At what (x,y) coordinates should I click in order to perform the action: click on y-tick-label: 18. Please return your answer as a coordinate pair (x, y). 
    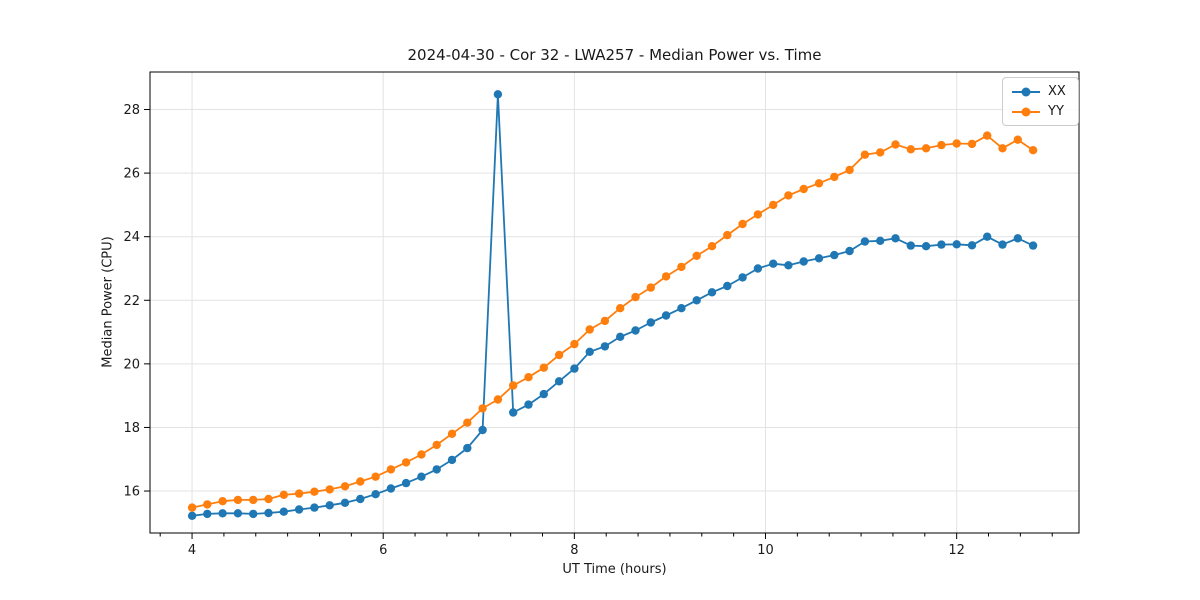
    Looking at the image, I should click on (131, 428).